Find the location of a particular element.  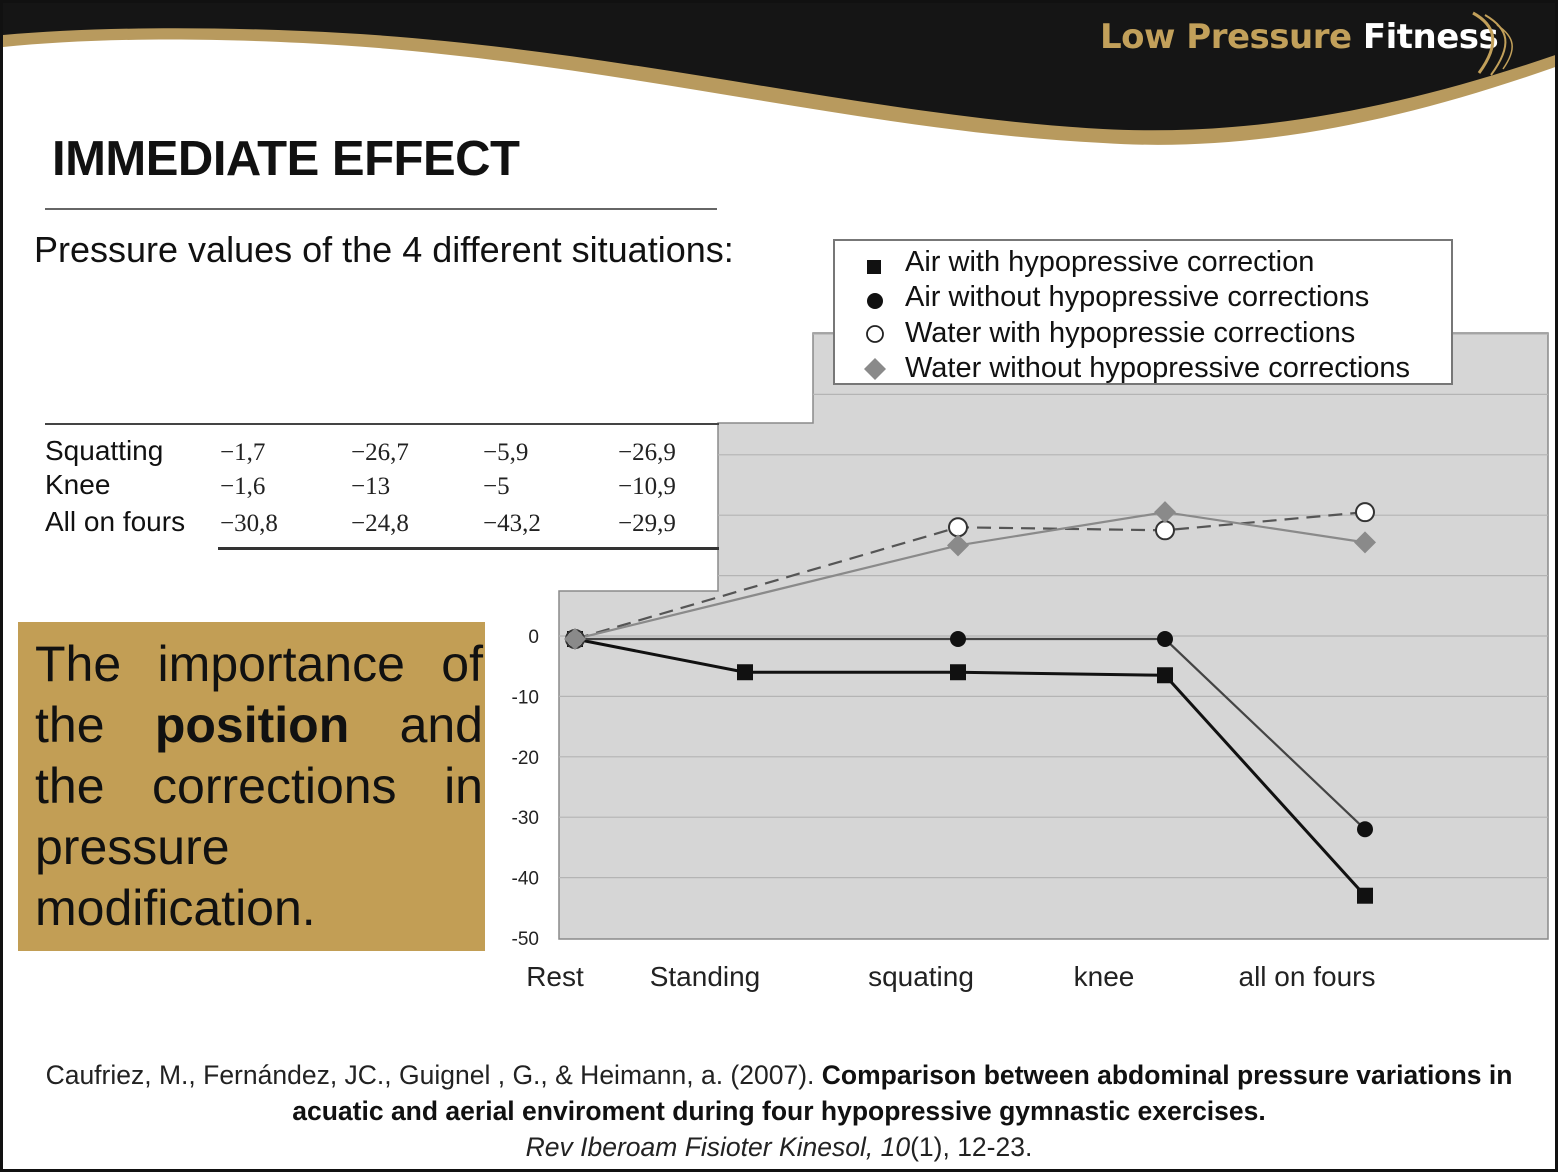

table-cell: −26,9 is located at coordinates (647, 452).